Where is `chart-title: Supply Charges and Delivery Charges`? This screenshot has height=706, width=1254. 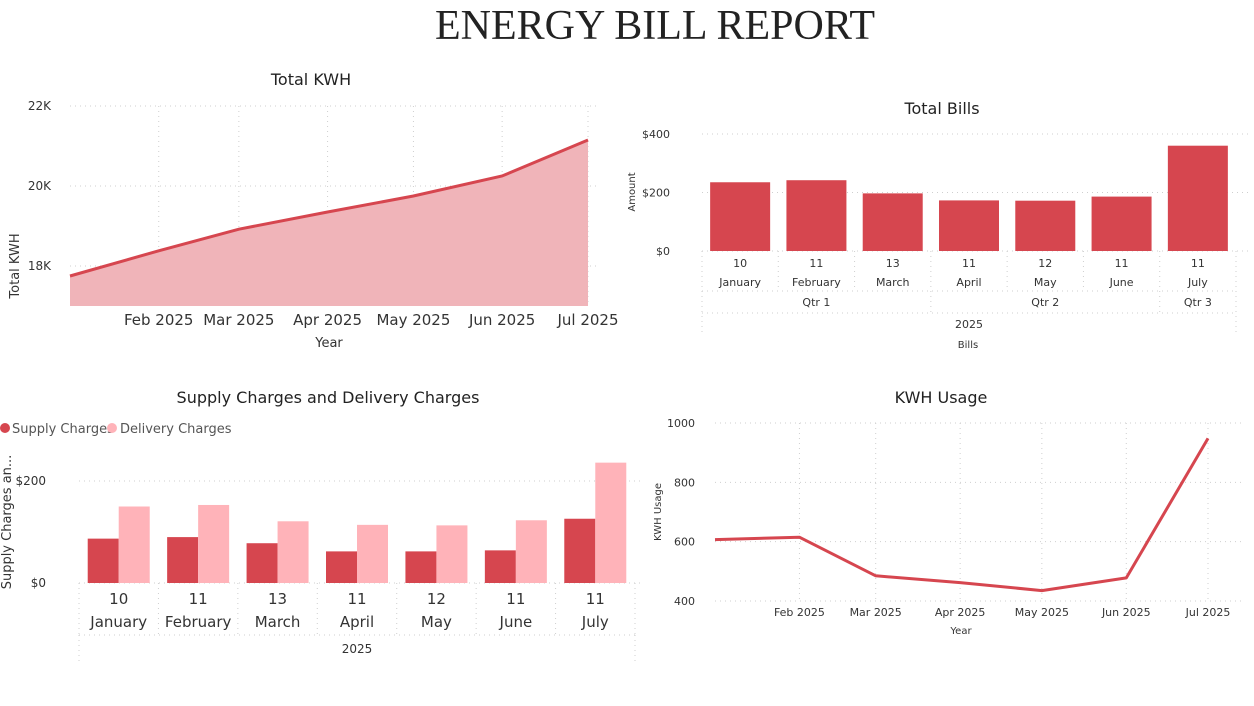
chart-title: Supply Charges and Delivery Charges is located at coordinates (328, 397).